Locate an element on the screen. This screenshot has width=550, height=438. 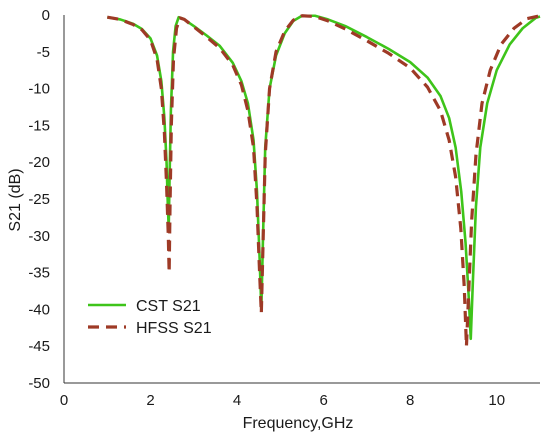
x-tick-label: 6 is located at coordinates (323, 400).